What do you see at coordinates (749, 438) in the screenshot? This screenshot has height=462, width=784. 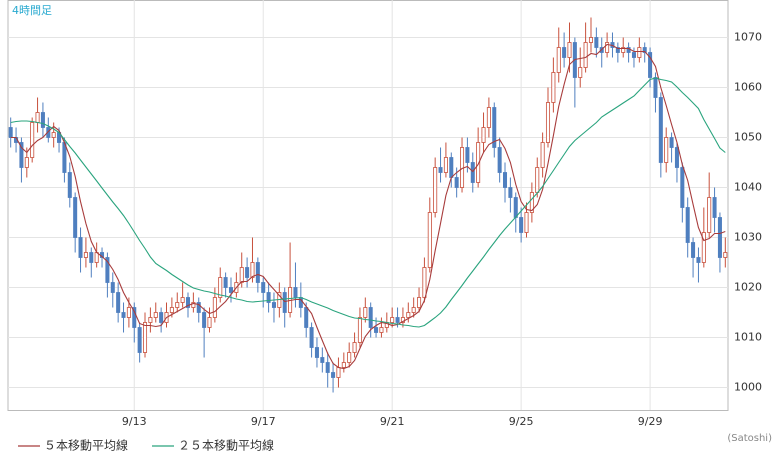 I see `credit: (Satoshi)` at bounding box center [749, 438].